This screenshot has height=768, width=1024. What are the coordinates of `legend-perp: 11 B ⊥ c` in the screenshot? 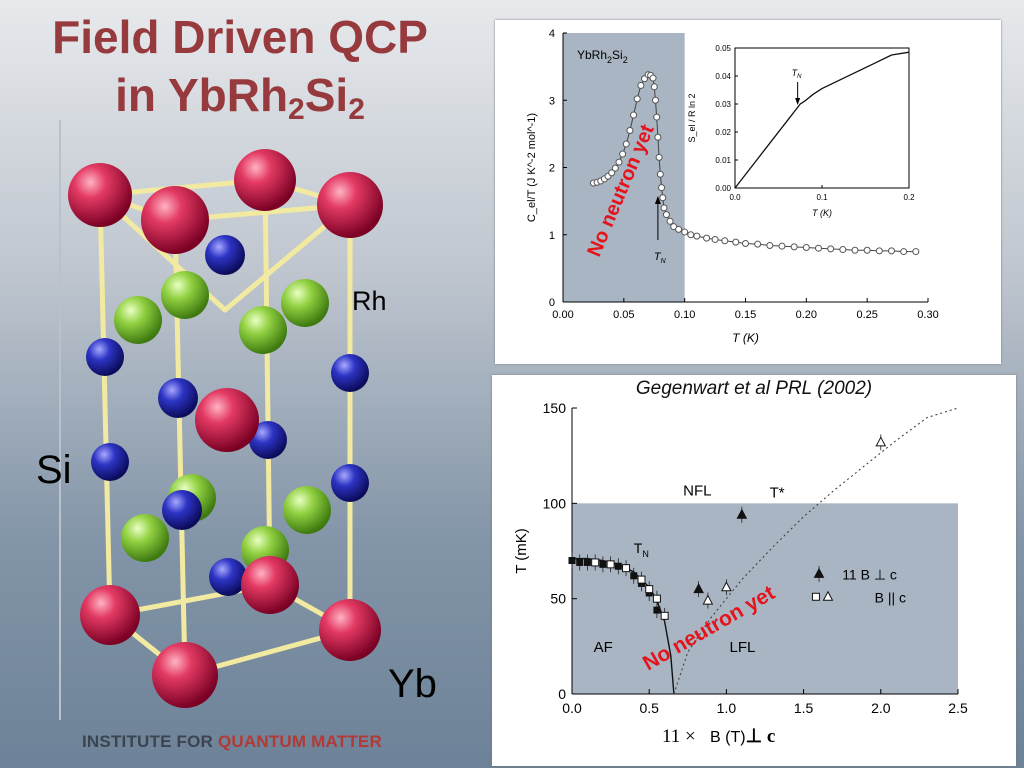 It's located at (869, 575).